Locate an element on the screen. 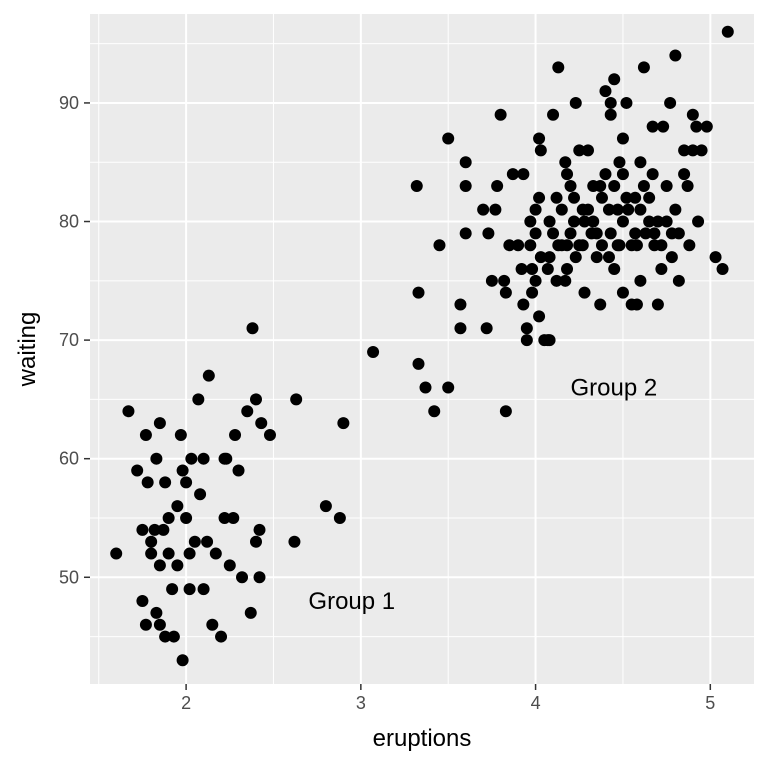 The image size is (768, 768). annotation-label: Group 1 is located at coordinates (351, 601).